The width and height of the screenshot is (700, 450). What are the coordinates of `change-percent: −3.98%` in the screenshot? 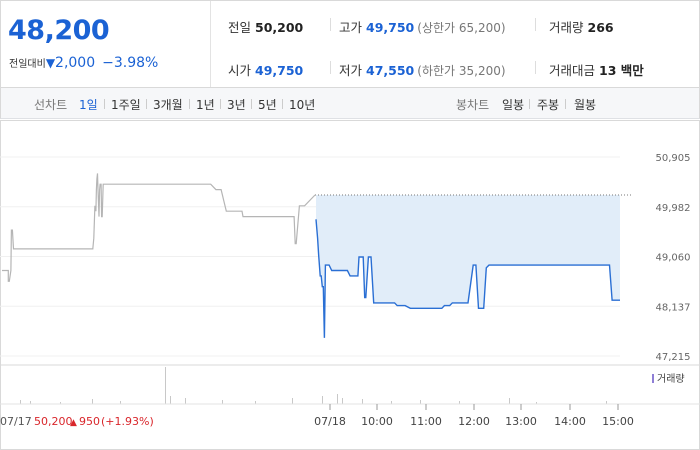 It's located at (130, 63).